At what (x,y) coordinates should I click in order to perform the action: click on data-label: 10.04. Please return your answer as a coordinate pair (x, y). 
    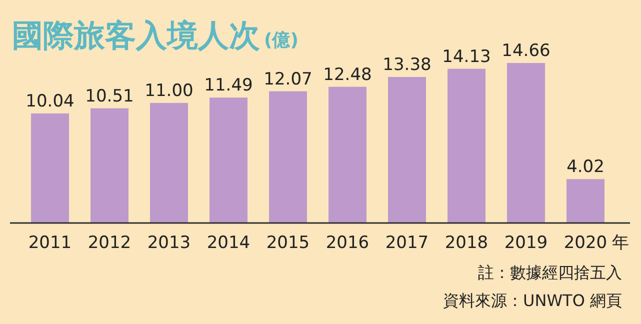
    Looking at the image, I should click on (50, 101).